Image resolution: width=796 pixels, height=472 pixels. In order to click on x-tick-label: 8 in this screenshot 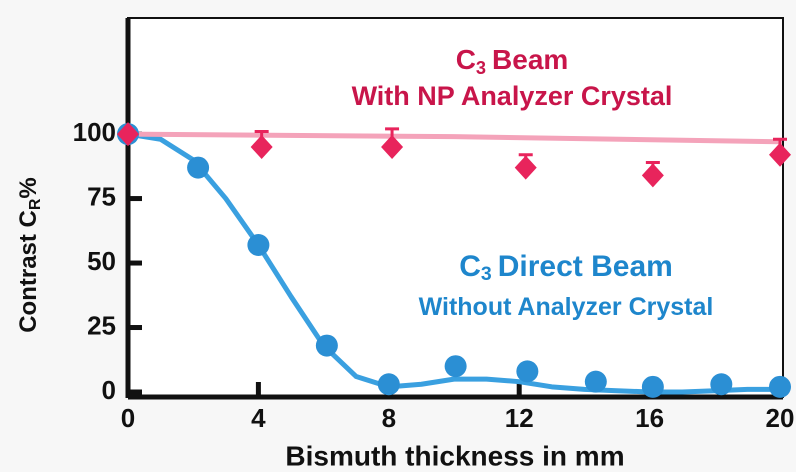, I will do `click(389, 418)`.